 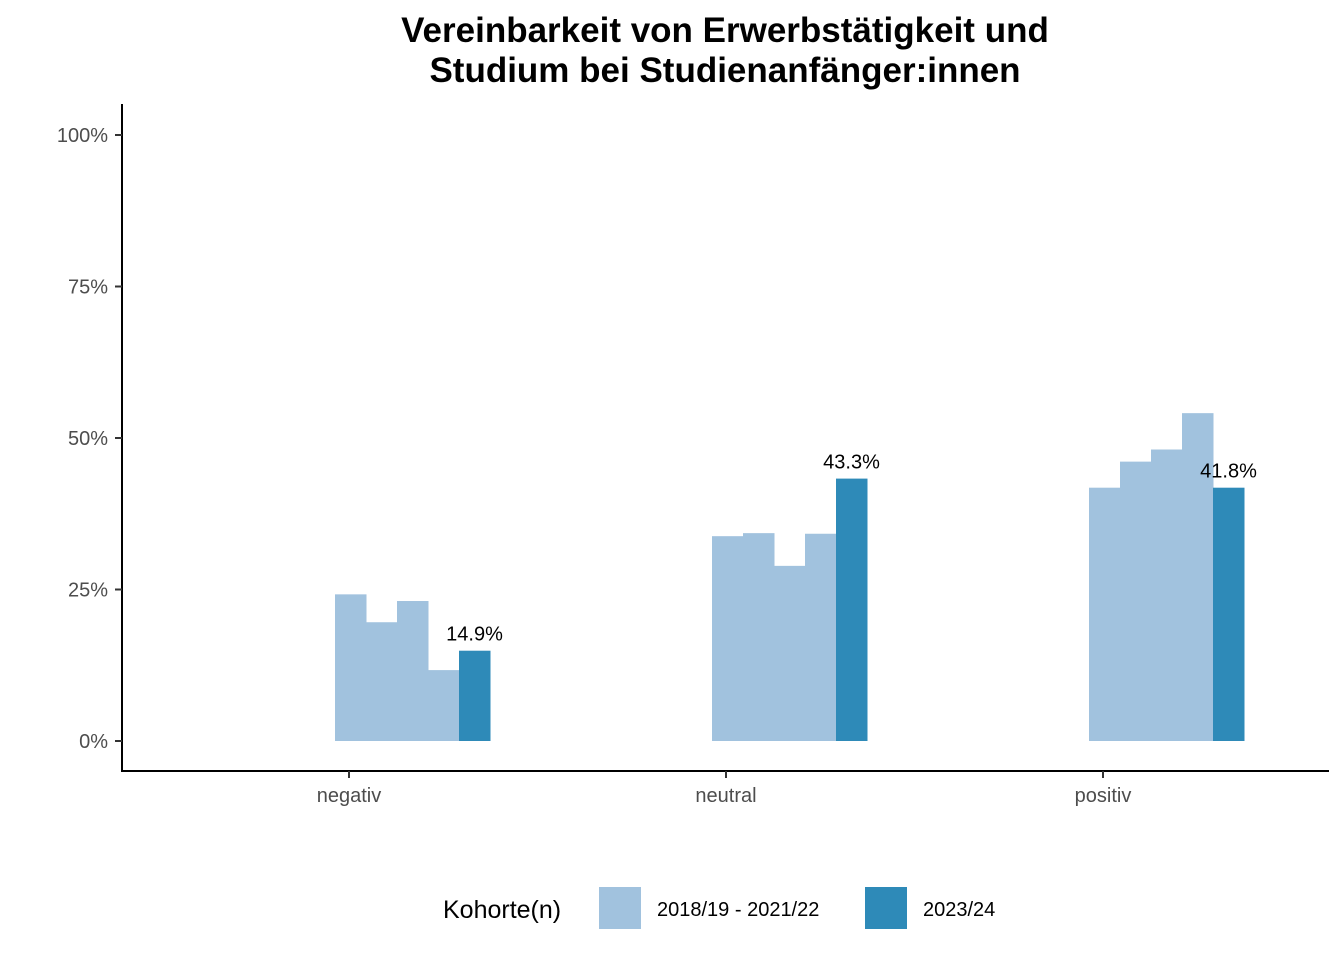 I want to click on legend-label-2018-2022: 2018/19 - 2021/22, so click(x=738, y=910).